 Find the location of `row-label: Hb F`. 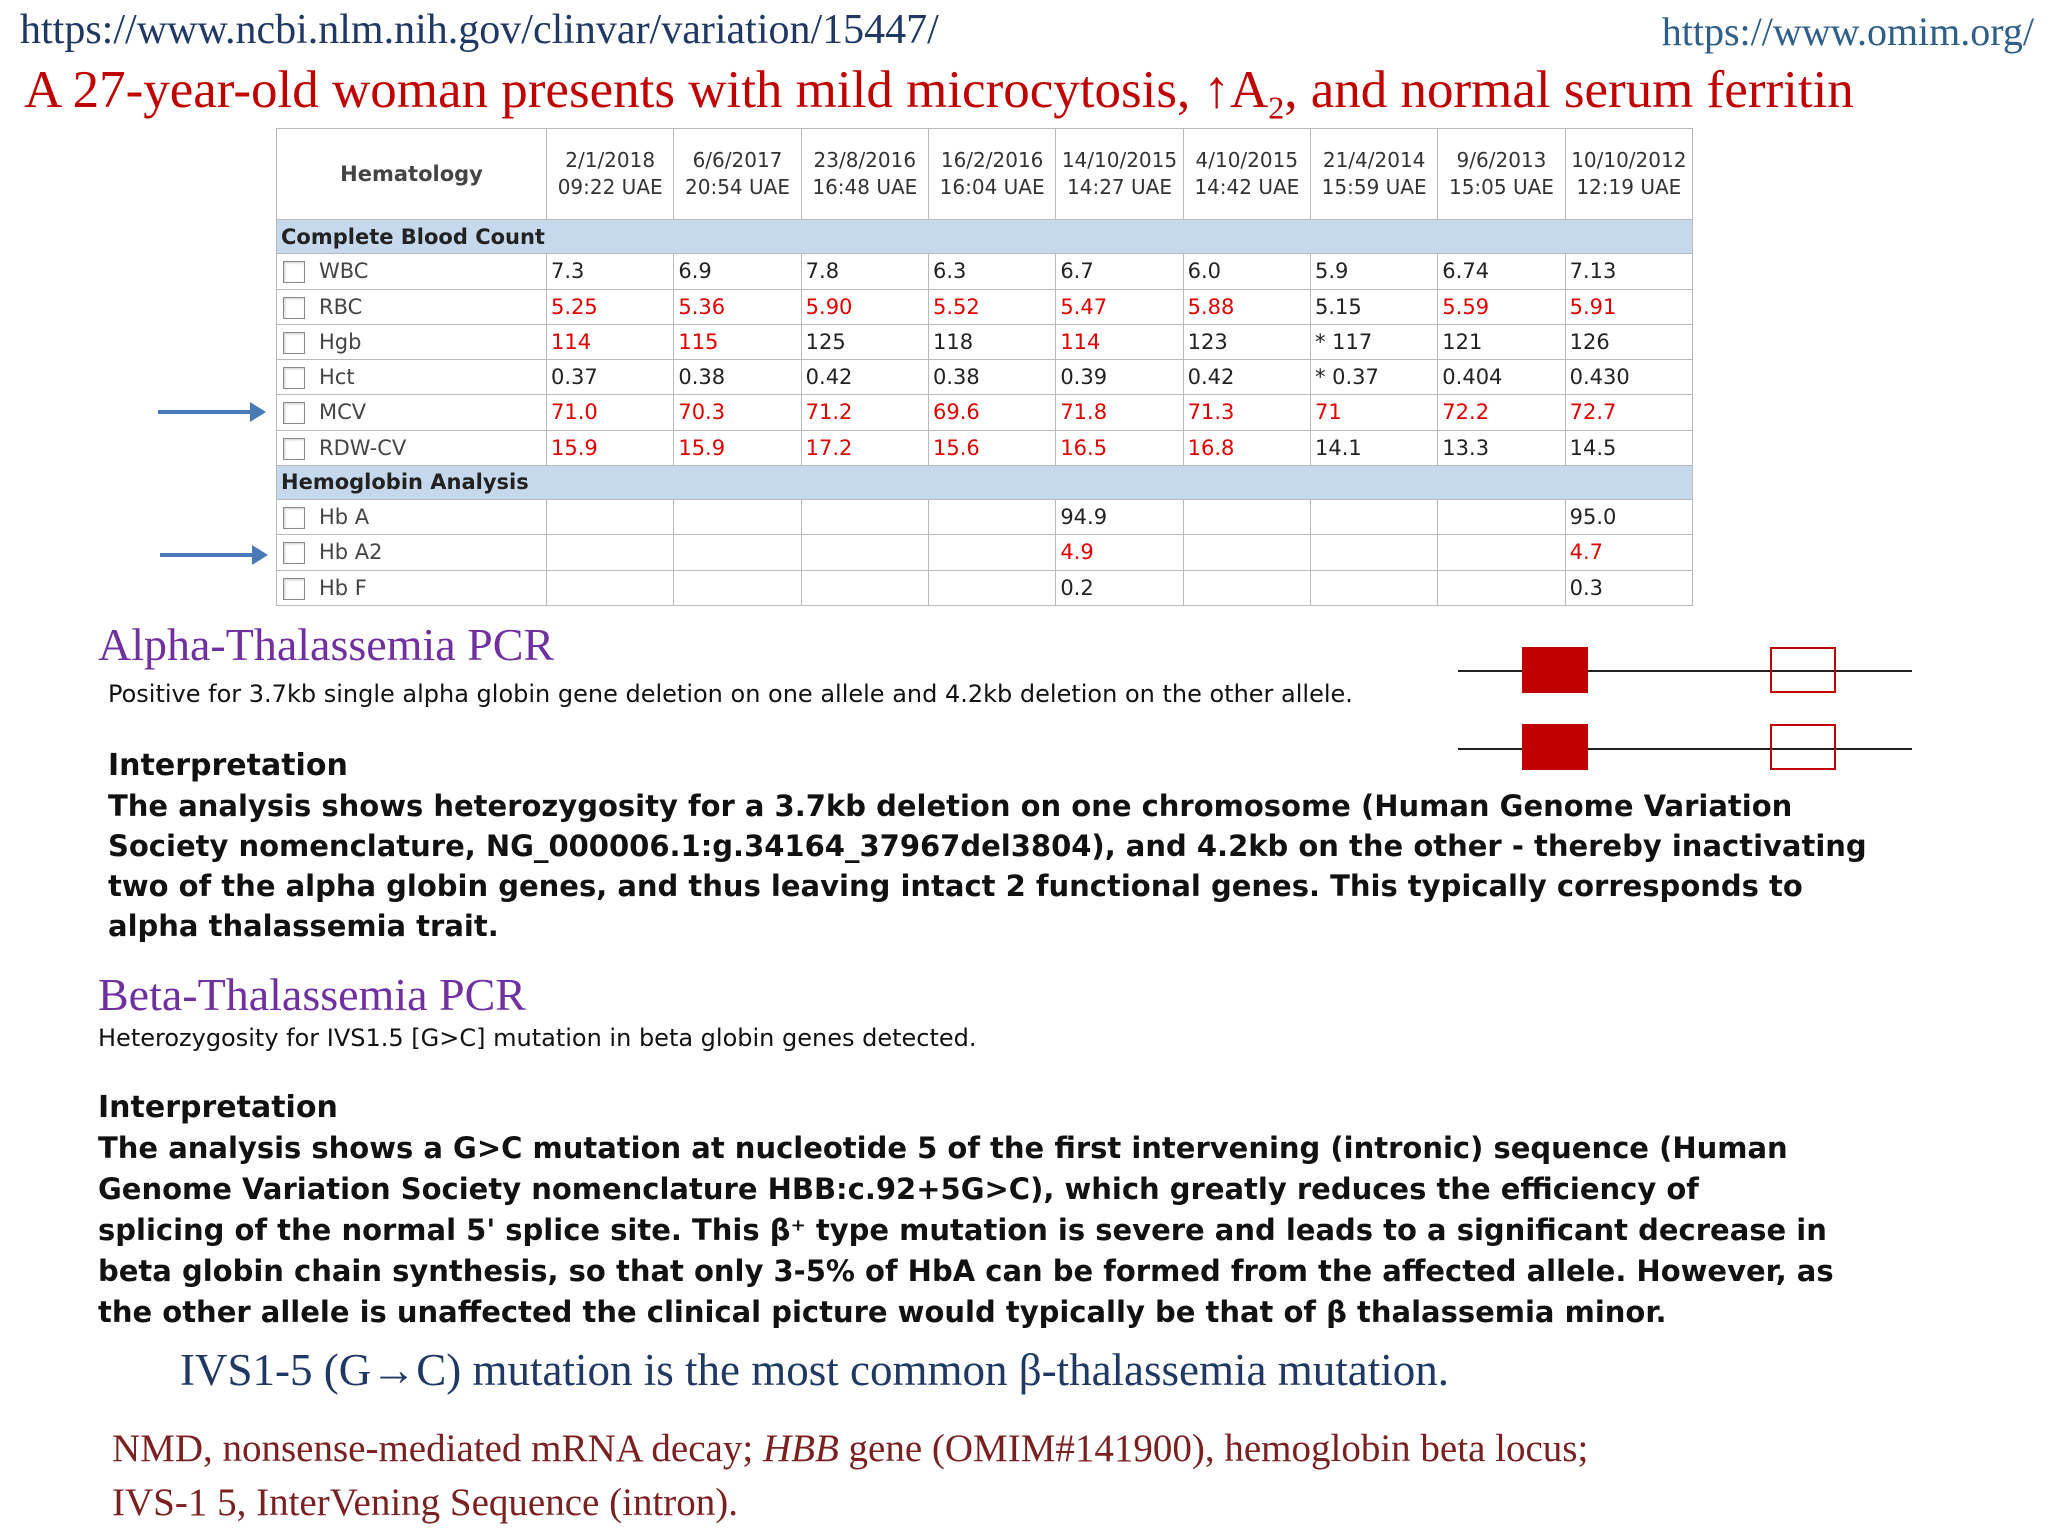

row-label: Hb F is located at coordinates (343, 587).